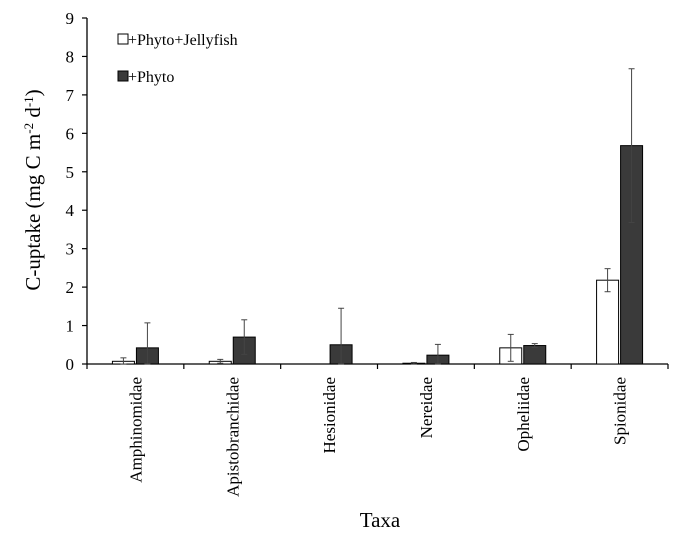  I want to click on y-tick-label: 0, so click(70, 364).